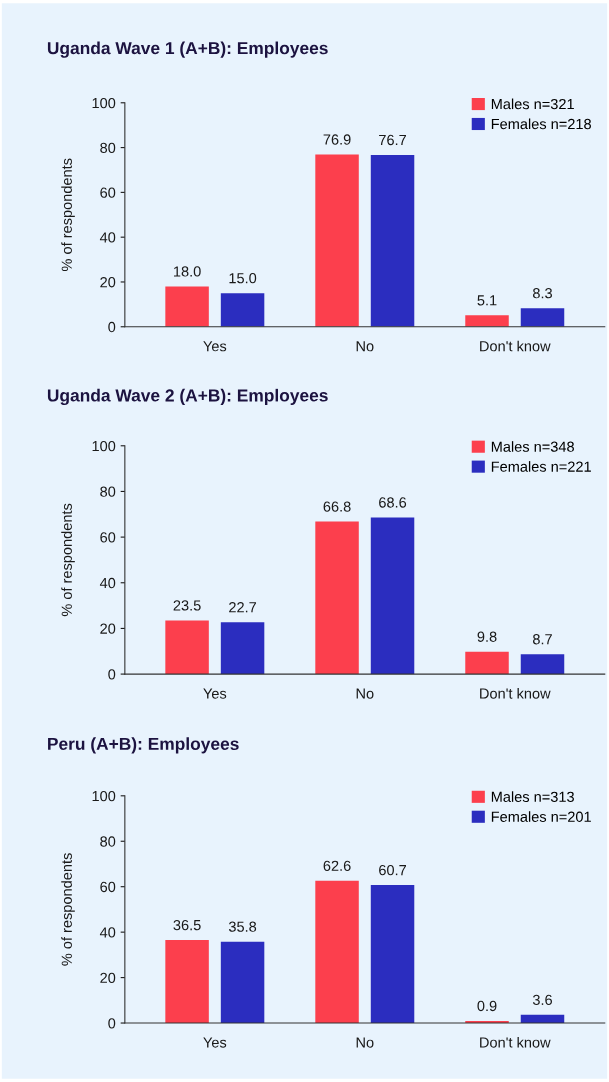 The width and height of the screenshot is (609, 1082). I want to click on data-label: 22.7, so click(243, 607).